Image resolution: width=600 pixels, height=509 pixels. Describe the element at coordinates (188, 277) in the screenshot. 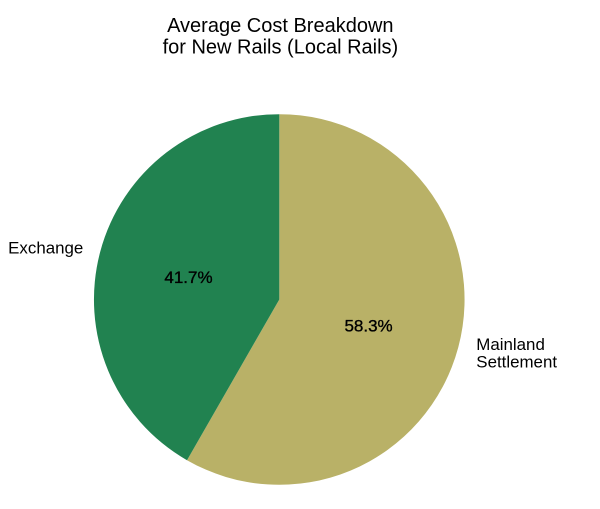

I see `svg-text: 41.7%` at that location.